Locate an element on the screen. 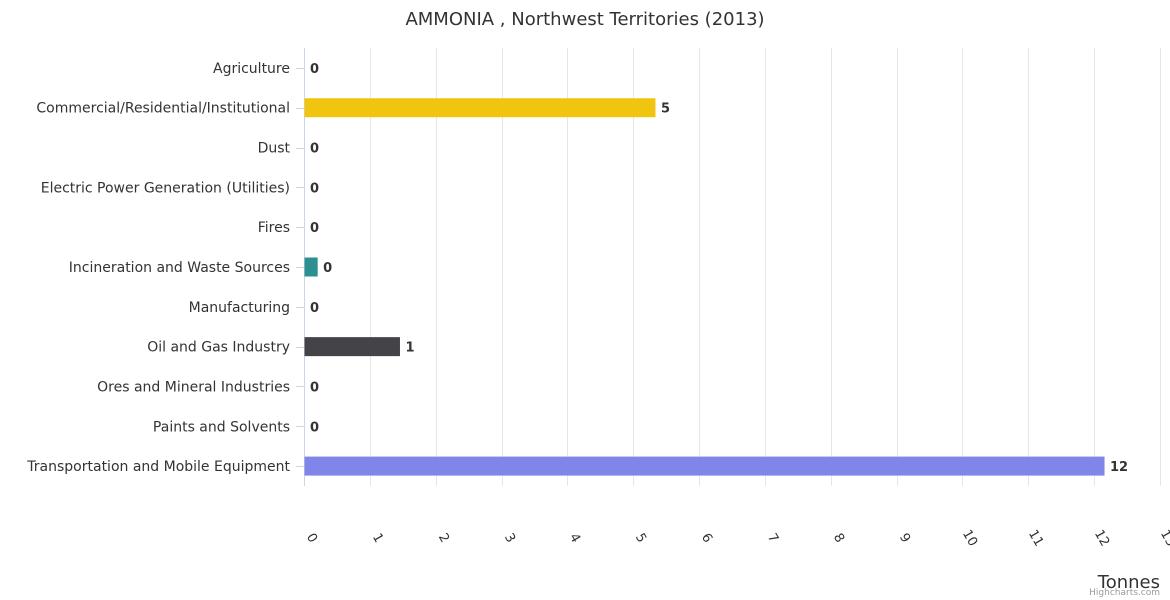 The height and width of the screenshot is (600, 1170). category-label: Transportation and Mobile Equipment is located at coordinates (158, 467).